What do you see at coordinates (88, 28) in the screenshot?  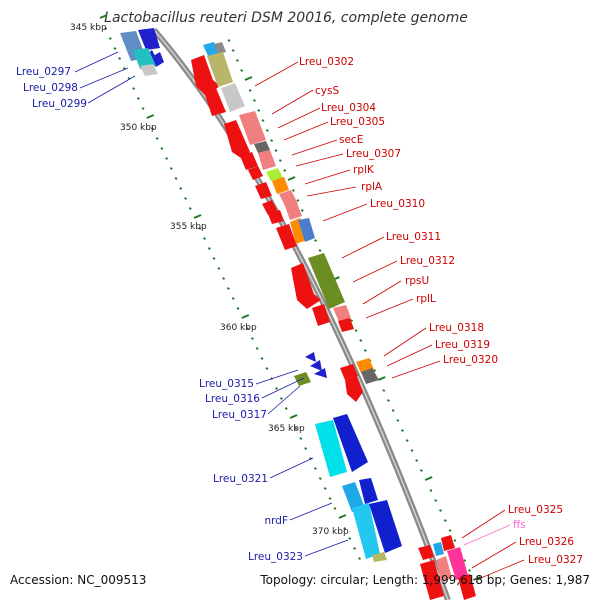 I see `scale-label-345: 345 kbp` at bounding box center [88, 28].